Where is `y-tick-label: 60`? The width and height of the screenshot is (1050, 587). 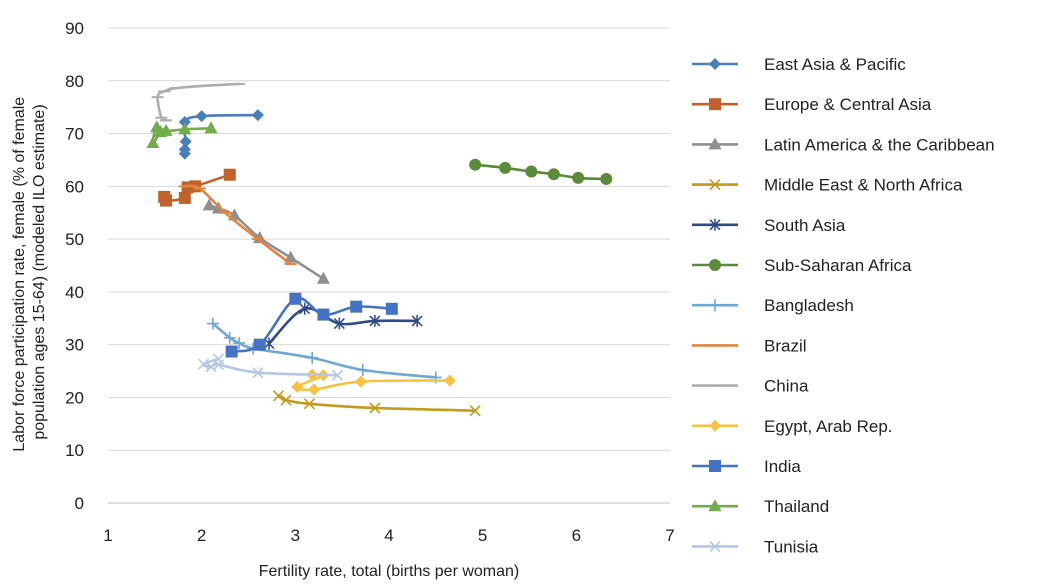 y-tick-label: 60 is located at coordinates (74, 186).